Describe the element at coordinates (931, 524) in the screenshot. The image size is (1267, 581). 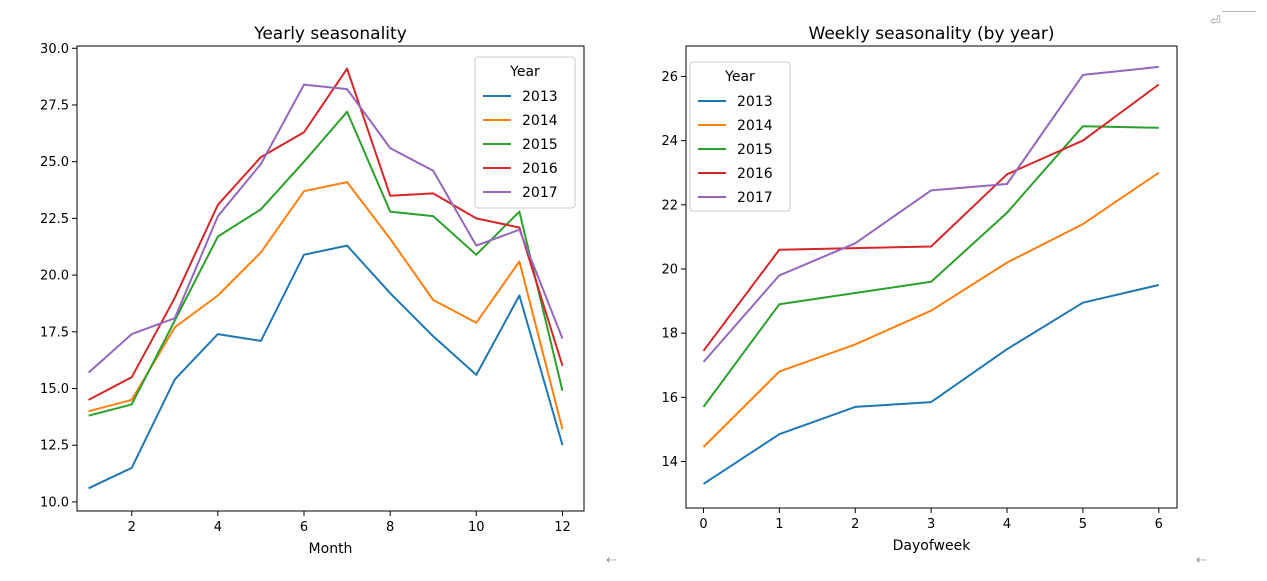
I see `x-tick-label: 3` at that location.